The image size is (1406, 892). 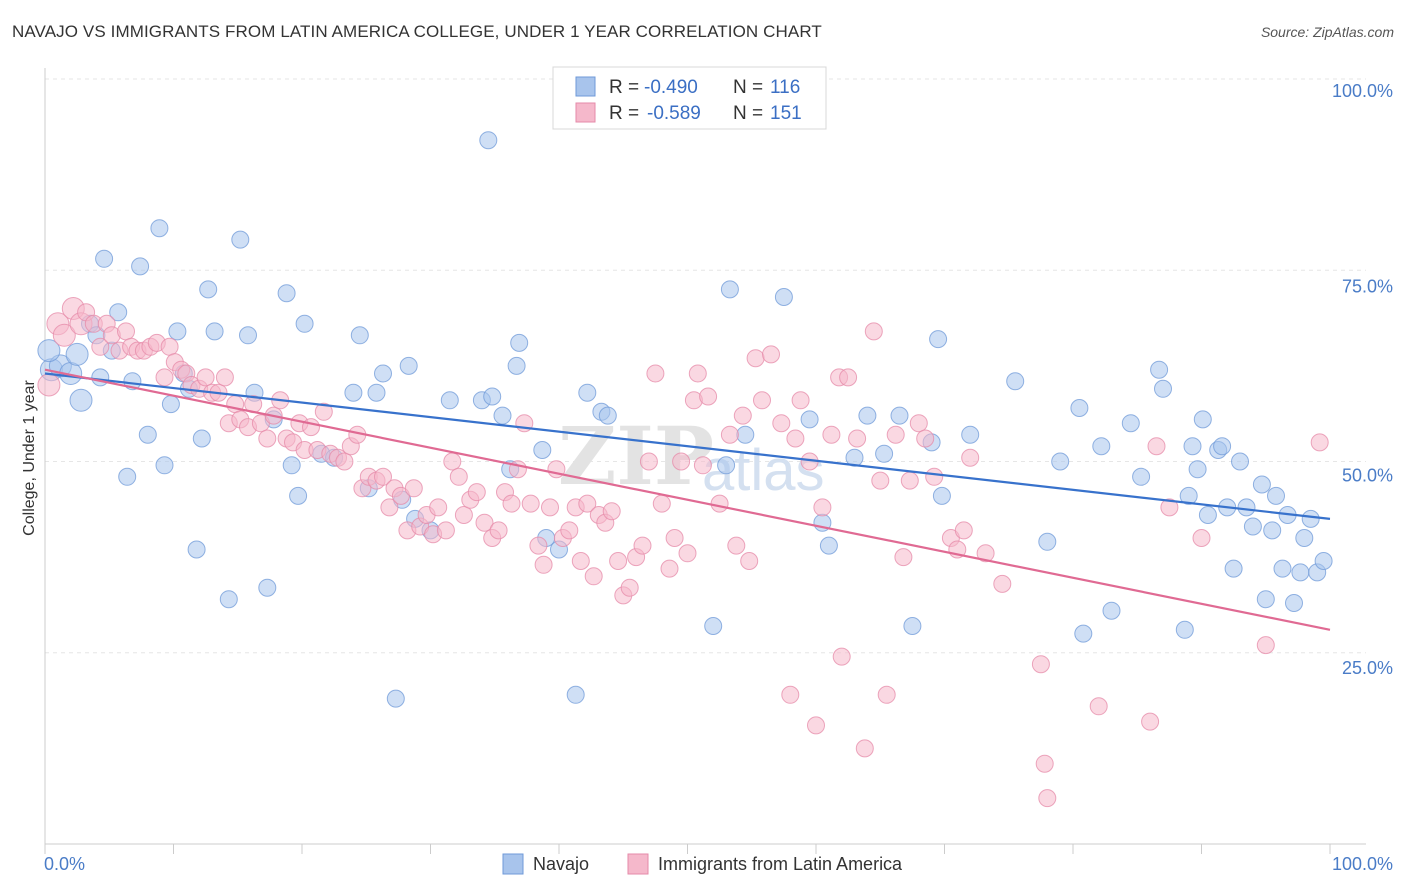 I want to click on bottom-legend-swatch-navajo, so click(x=513, y=864).